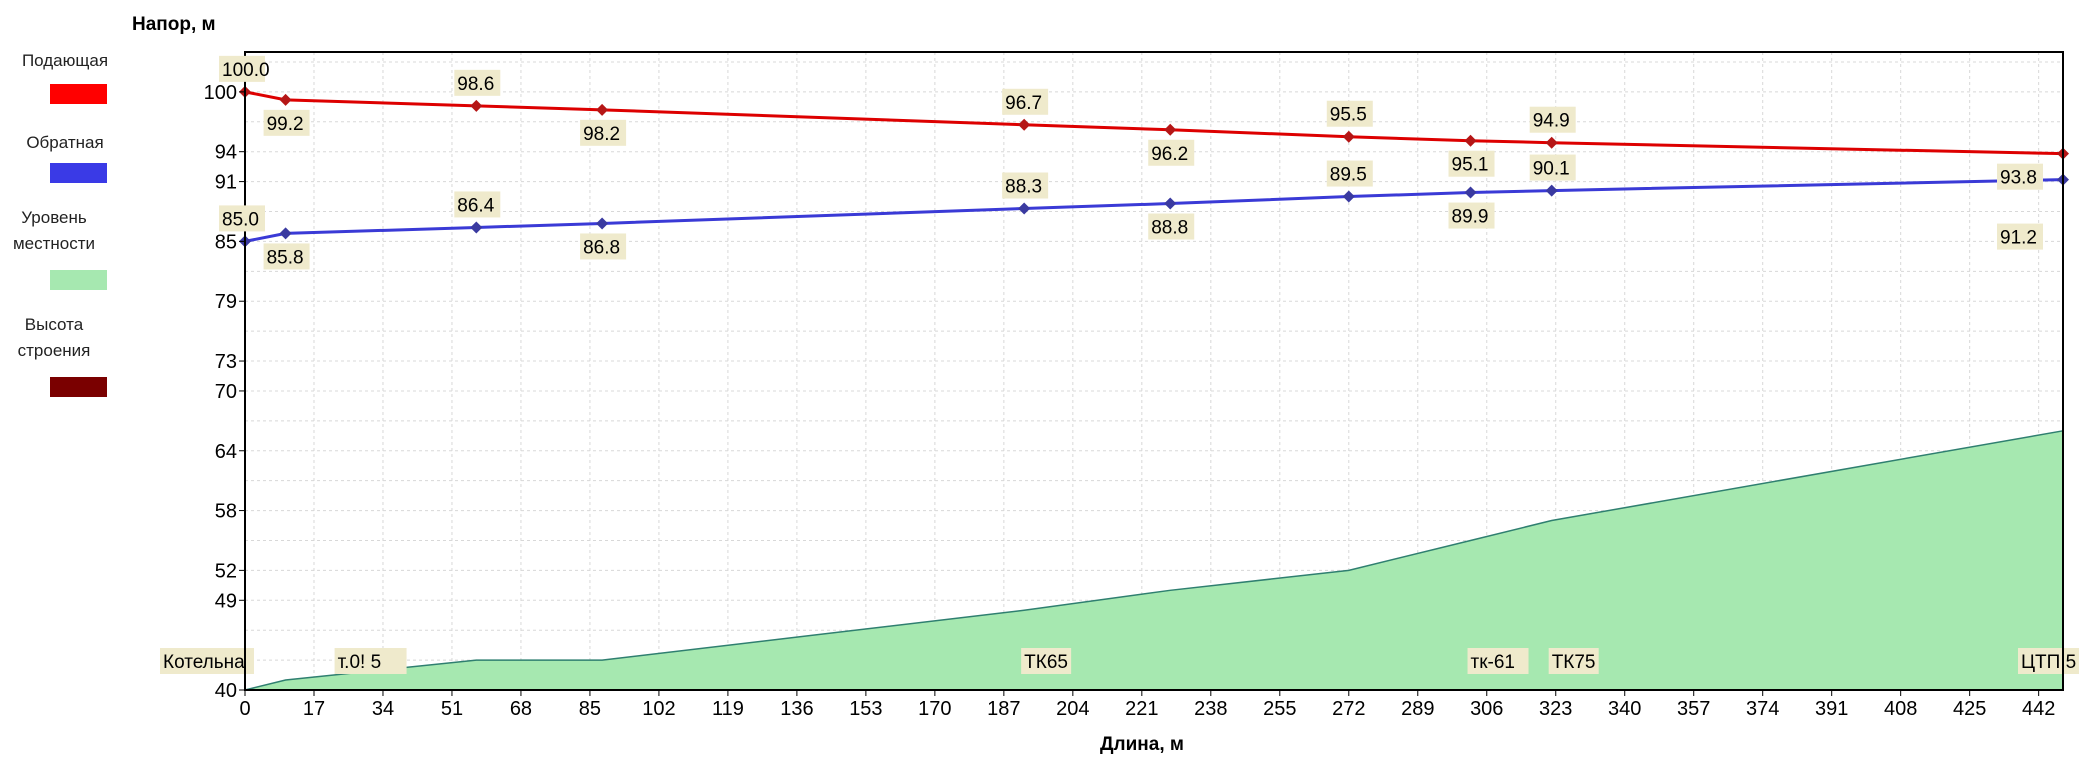  Describe the element at coordinates (1486, 709) in the screenshot. I see `x-tick-label: 306` at that location.